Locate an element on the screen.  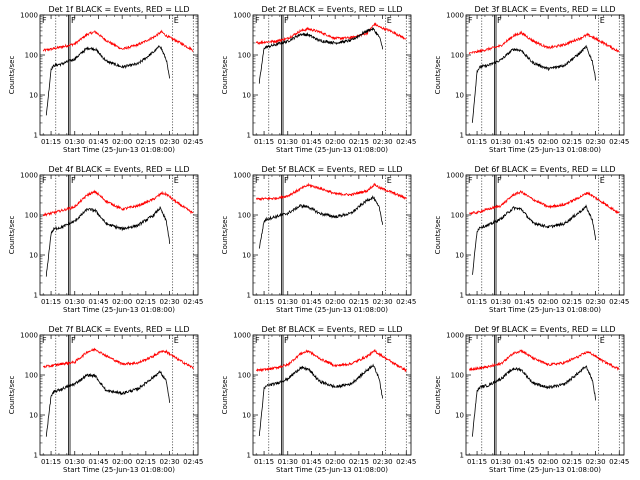
panel-title: Det 3f BLACK = Events, RED = LLD is located at coordinates (544, 9).